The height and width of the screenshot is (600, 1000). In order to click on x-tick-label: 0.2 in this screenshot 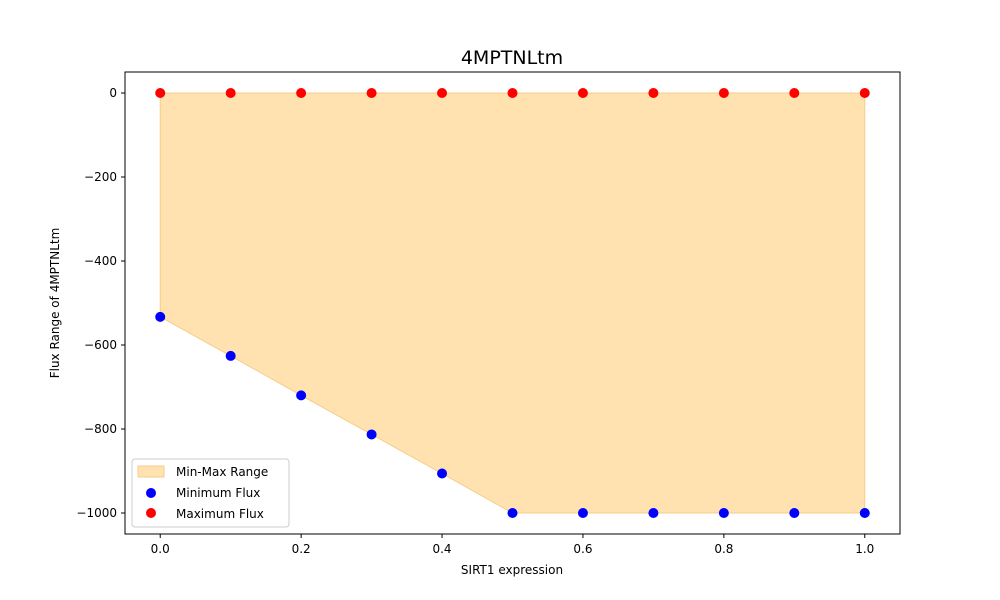, I will do `click(301, 549)`.